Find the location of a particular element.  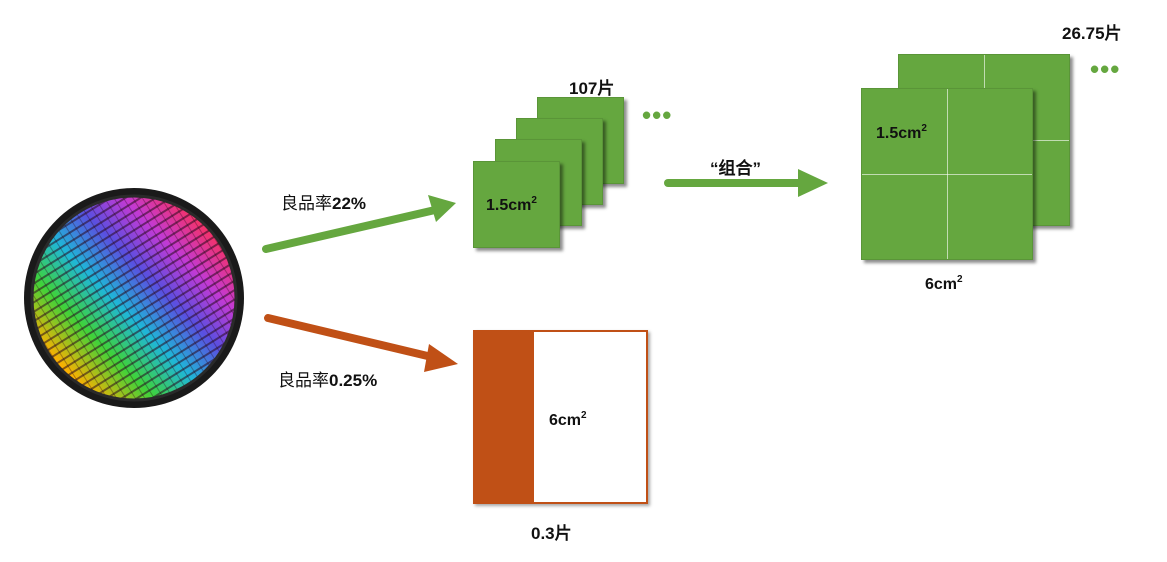

stack-ellipsis: ••• is located at coordinates (657, 115).